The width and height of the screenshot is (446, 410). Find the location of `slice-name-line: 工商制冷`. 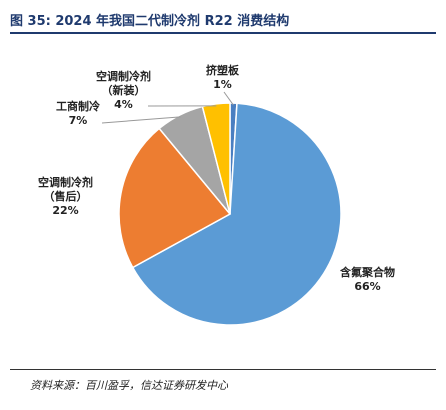

slice-name-line: 工商制冷 is located at coordinates (78, 106).